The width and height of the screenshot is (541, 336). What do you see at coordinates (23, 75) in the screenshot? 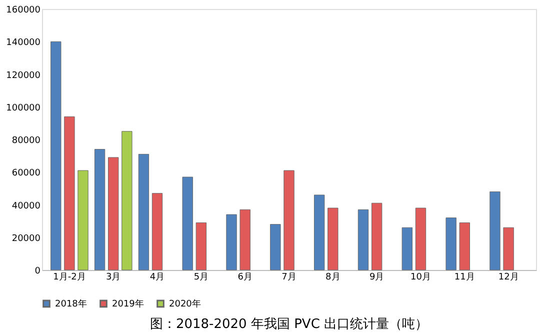
I see `y-tick-label: 120000` at bounding box center [23, 75].